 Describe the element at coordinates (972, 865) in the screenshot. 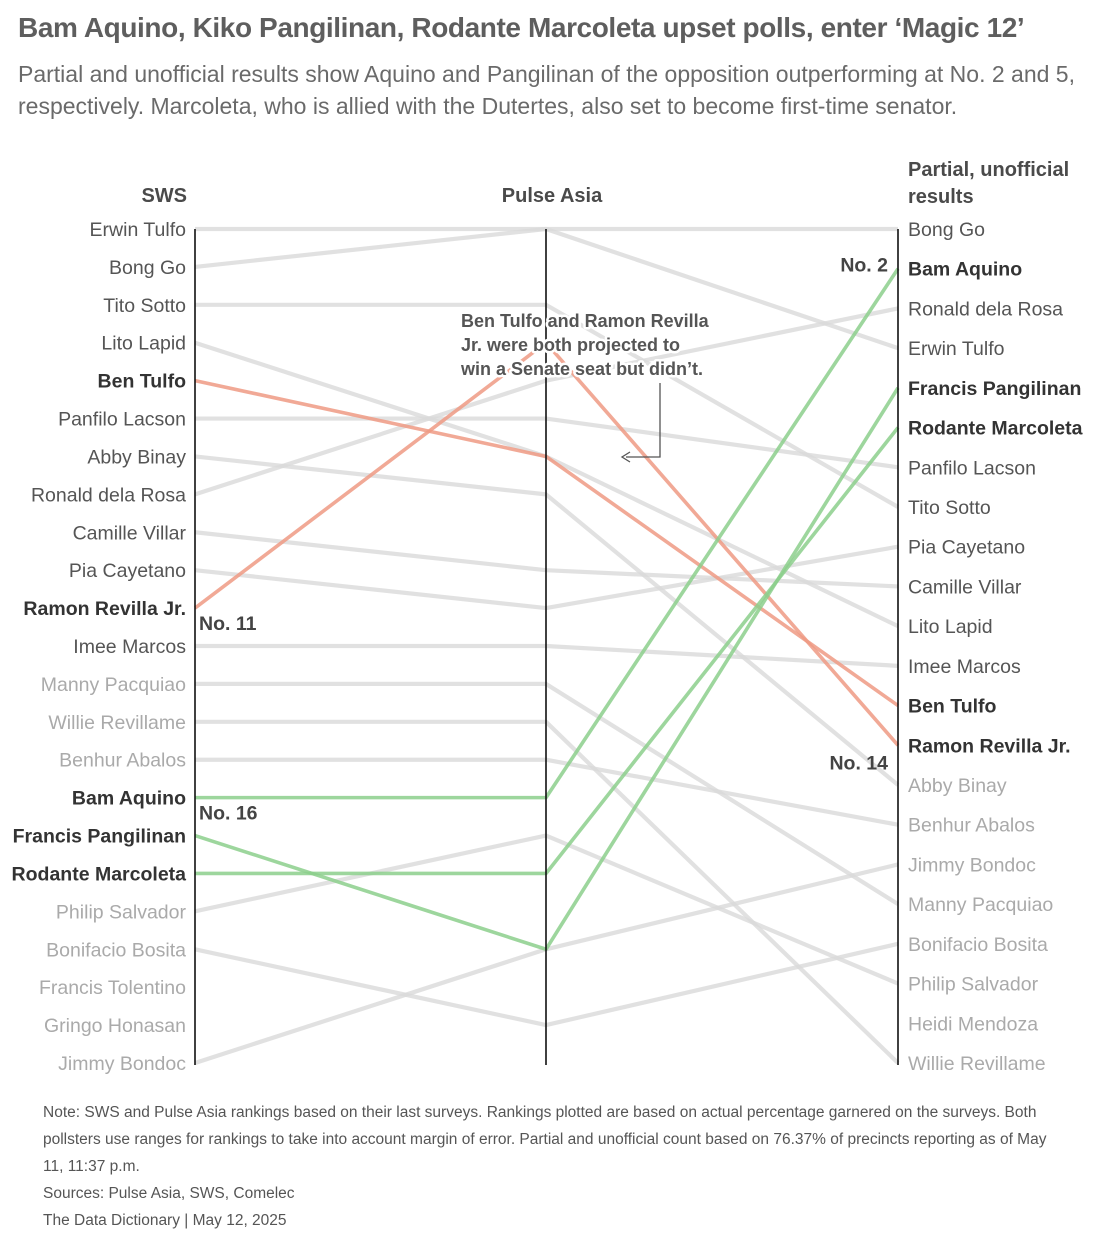

I see `result-label-jimmy-bondoc: Jimmy Bondoc` at that location.